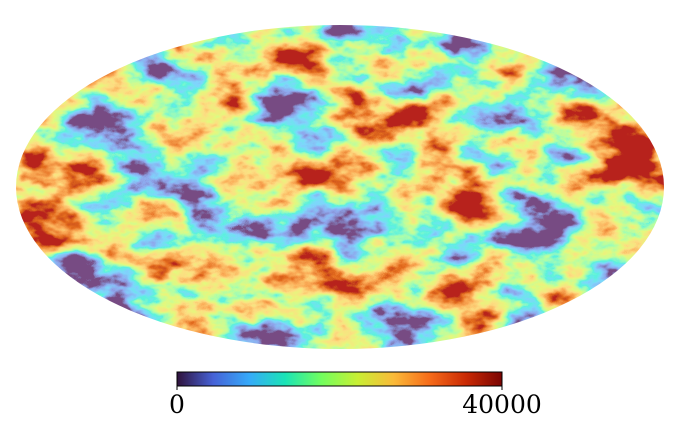 The image size is (680, 432). I want to click on colorbar-tick-label: 40000, so click(502, 404).